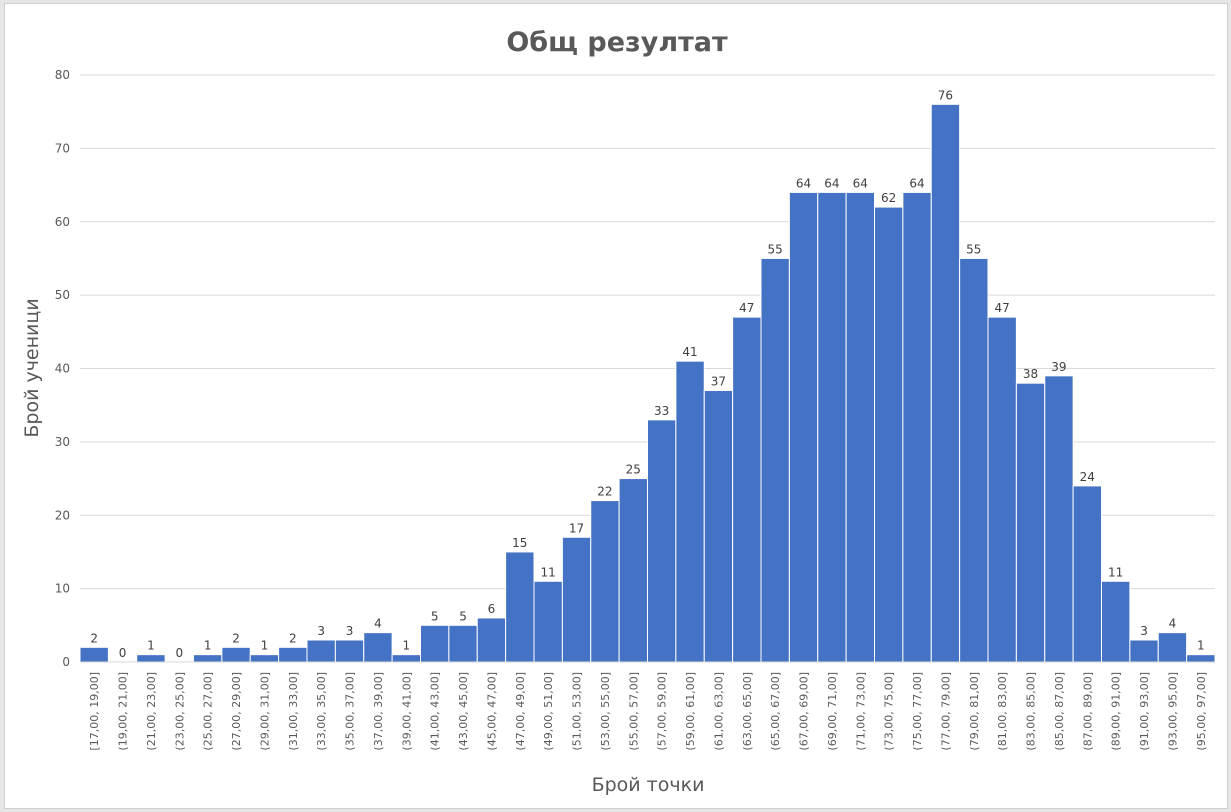 The height and width of the screenshot is (812, 1231). Describe the element at coordinates (66, 662) in the screenshot. I see `y-tick-label: 0` at that location.